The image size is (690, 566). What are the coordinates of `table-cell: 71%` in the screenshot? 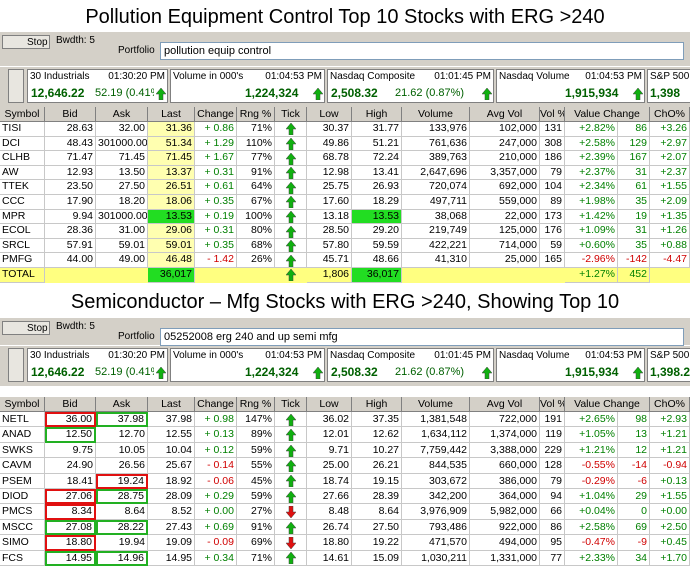 It's located at (256, 129).